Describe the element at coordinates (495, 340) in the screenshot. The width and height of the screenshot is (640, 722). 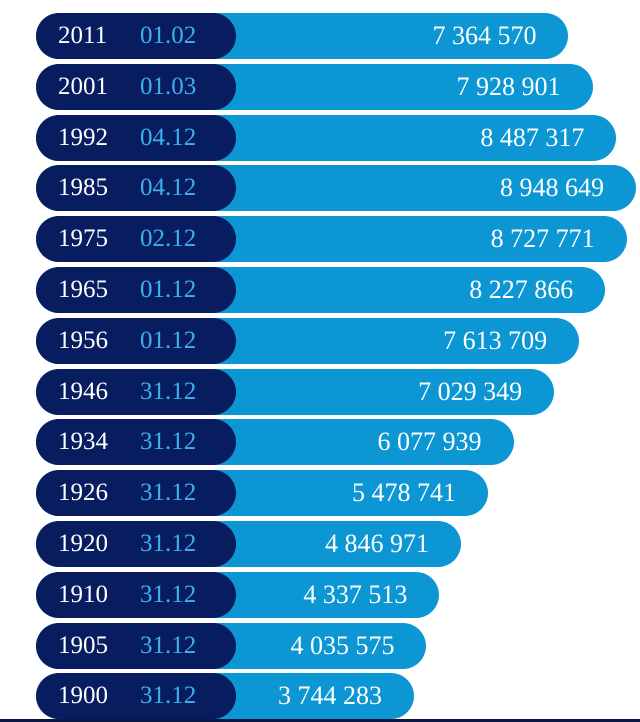
I see `value-label: 7 613 709` at that location.